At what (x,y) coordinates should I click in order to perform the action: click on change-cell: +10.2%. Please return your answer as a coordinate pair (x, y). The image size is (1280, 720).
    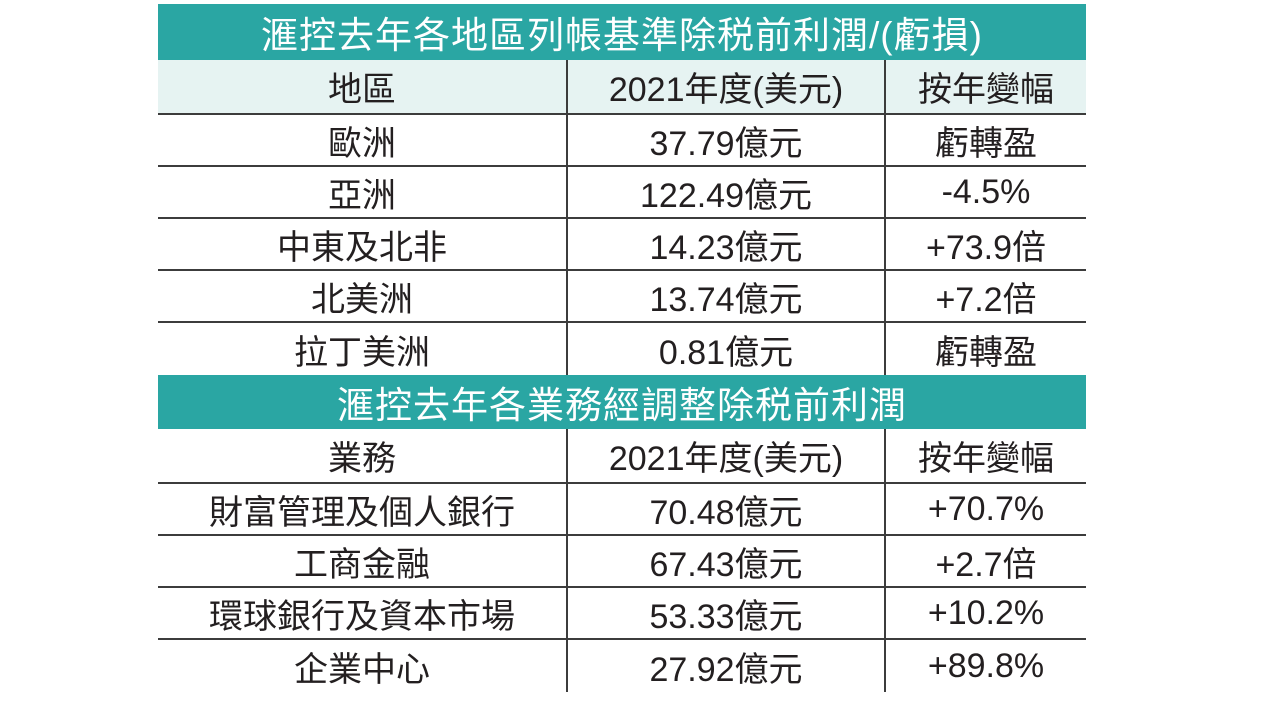
    Looking at the image, I should click on (985, 613).